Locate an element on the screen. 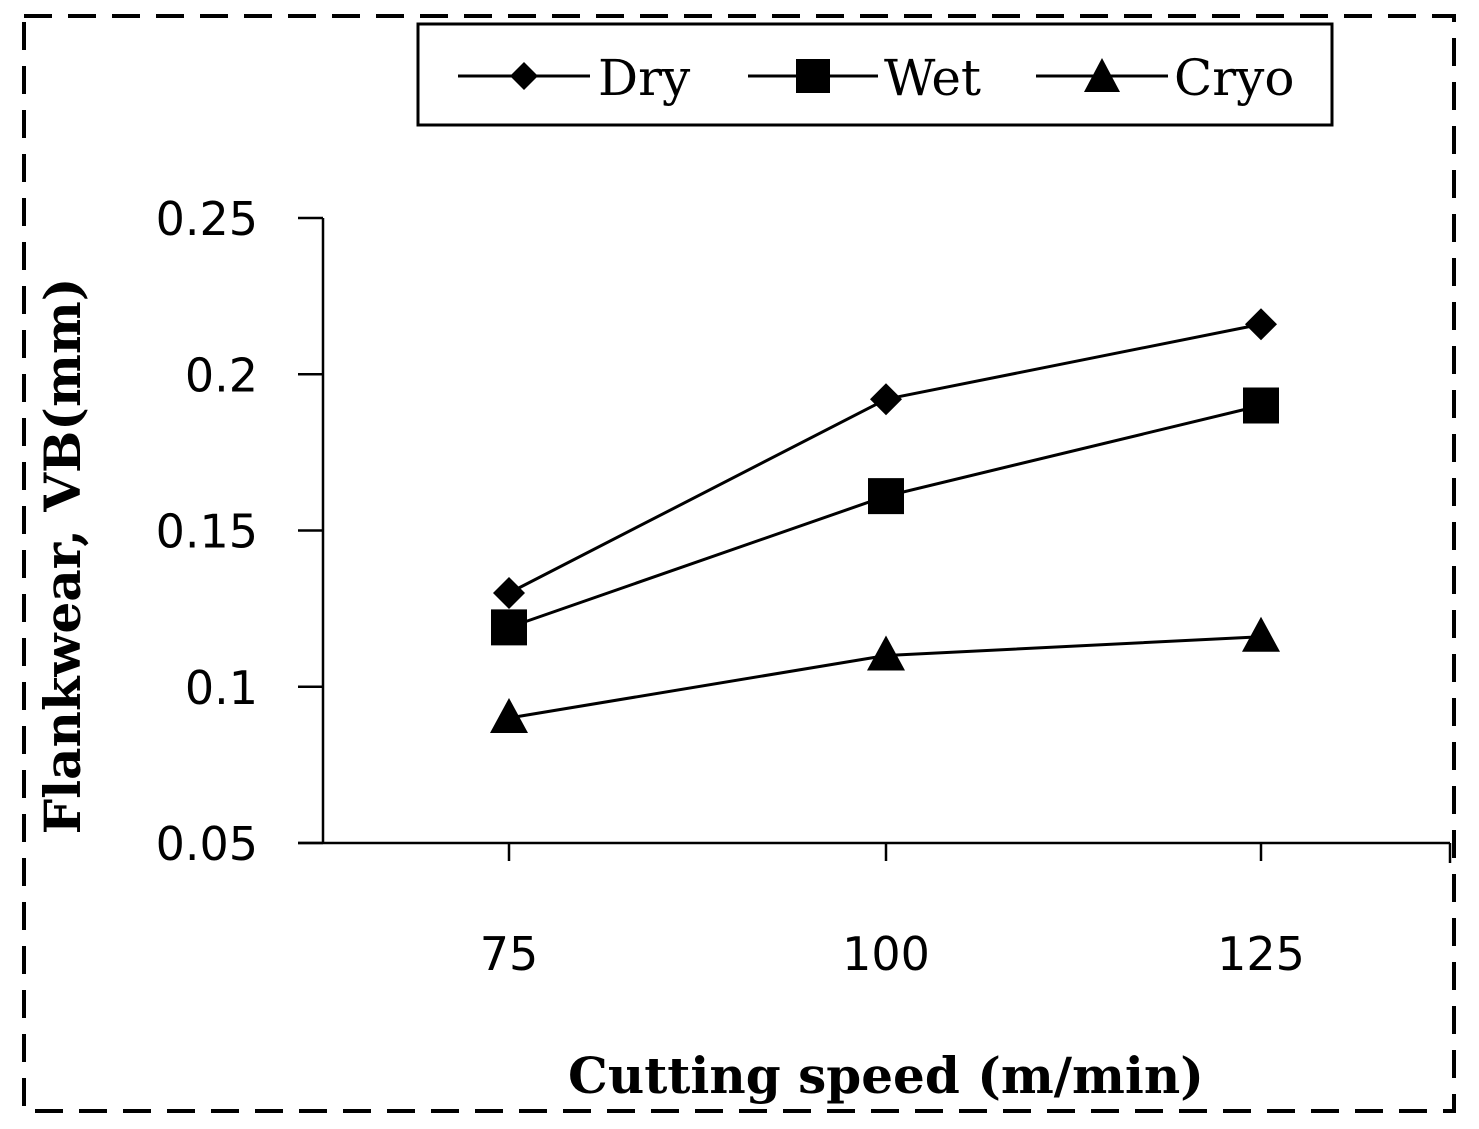 The height and width of the screenshot is (1129, 1479). series-line-wet is located at coordinates (885, 516).